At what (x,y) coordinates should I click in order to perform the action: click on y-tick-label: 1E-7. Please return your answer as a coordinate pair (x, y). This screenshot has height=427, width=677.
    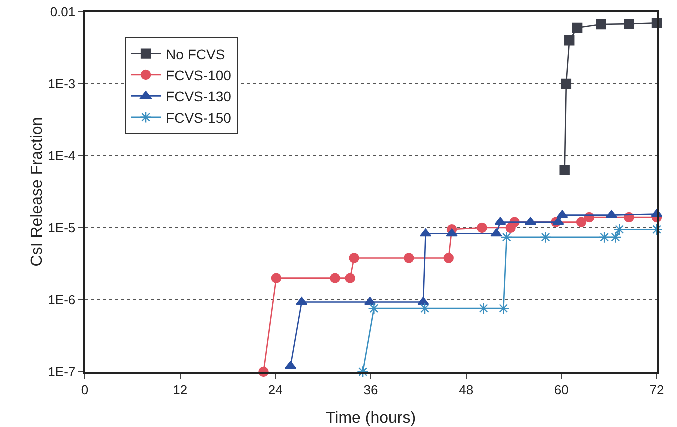
    Looking at the image, I should click on (62, 372).